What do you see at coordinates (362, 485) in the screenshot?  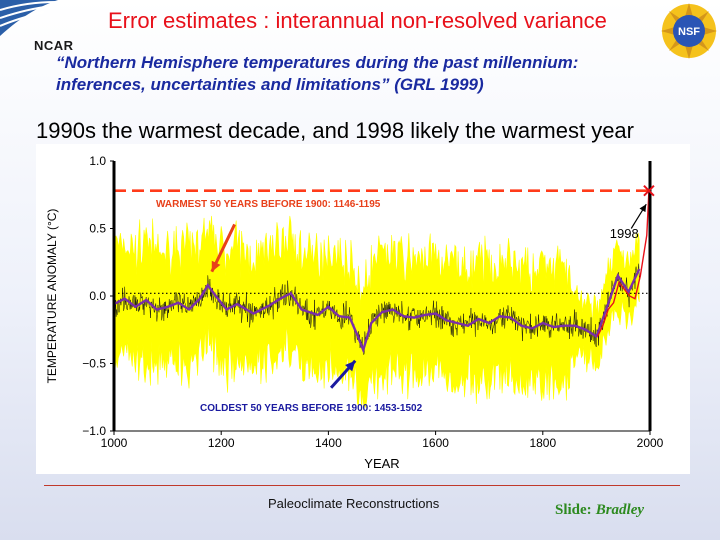 I see `footer-divider` at bounding box center [362, 485].